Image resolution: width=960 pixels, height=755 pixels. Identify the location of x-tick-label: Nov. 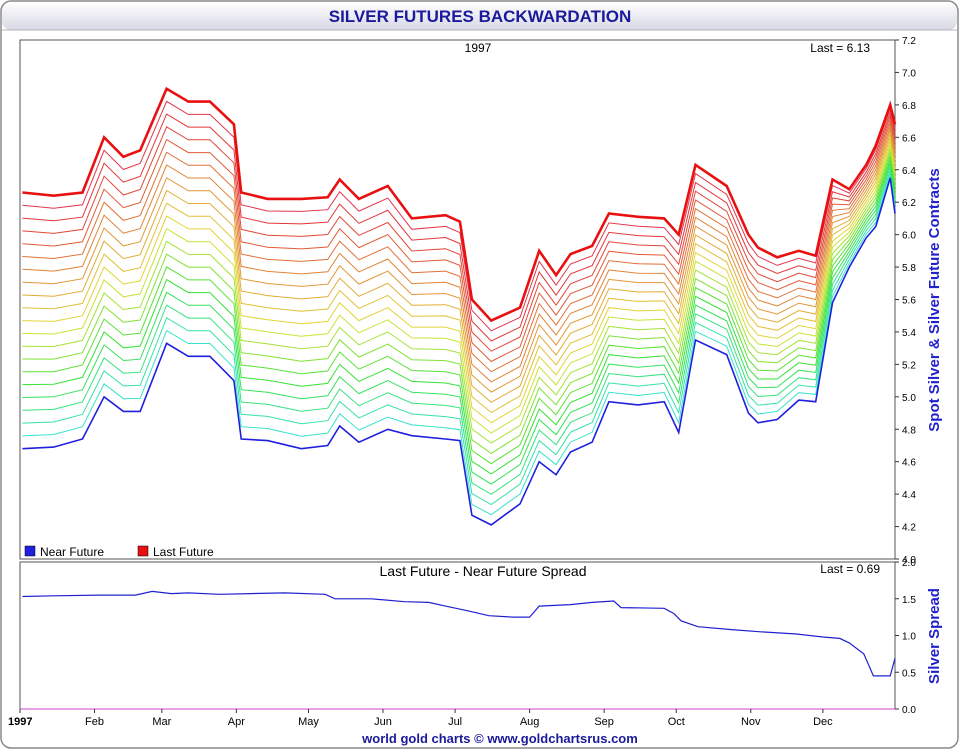
(751, 722).